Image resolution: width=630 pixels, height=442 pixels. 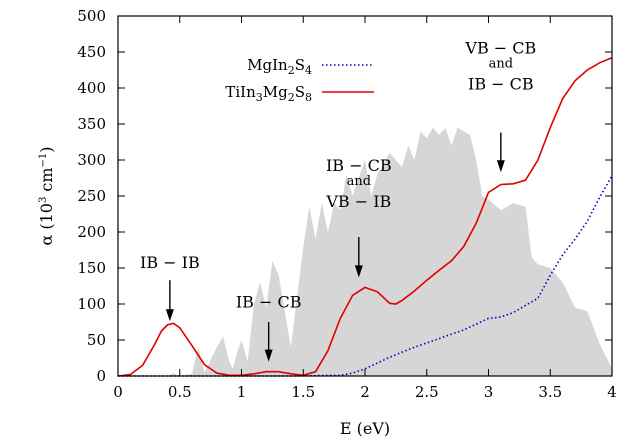 I want to click on legend-label-part: 3, so click(x=259, y=97).